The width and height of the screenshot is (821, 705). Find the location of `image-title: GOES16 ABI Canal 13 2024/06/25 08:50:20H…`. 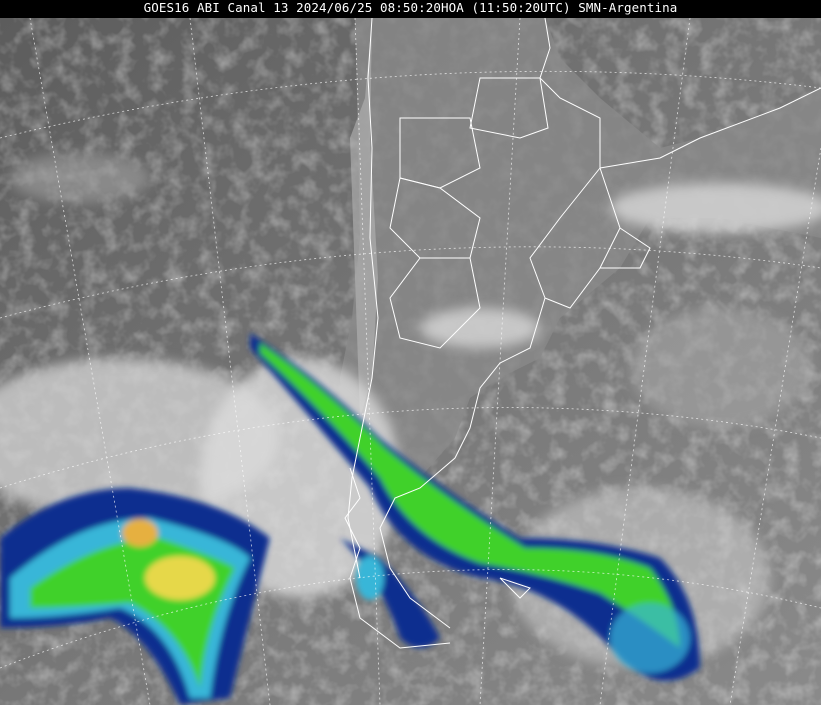

image-title: GOES16 ABI Canal 13 2024/06/25 08:50:20H… is located at coordinates (410, 9).